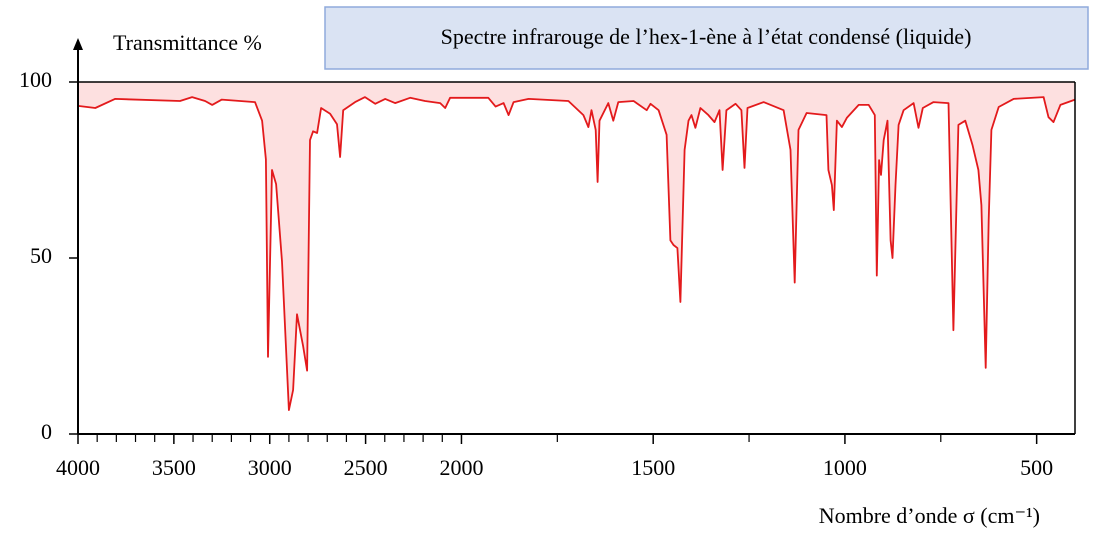 Image resolution: width=1105 pixels, height=544 pixels. What do you see at coordinates (929, 515) in the screenshot?
I see `x-axis-label: Nombre d’onde σ (cm⁻¹)` at bounding box center [929, 515].